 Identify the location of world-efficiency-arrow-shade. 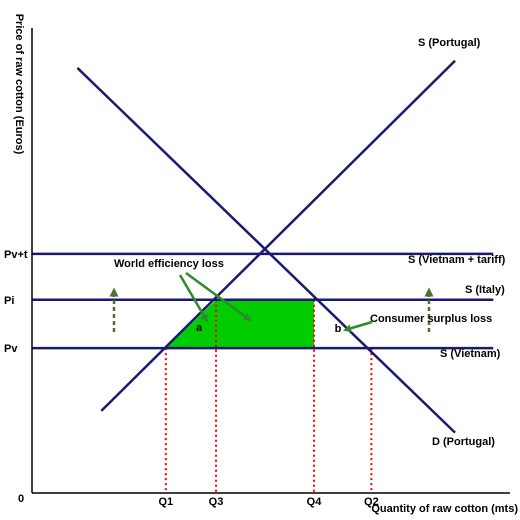
(218, 296).